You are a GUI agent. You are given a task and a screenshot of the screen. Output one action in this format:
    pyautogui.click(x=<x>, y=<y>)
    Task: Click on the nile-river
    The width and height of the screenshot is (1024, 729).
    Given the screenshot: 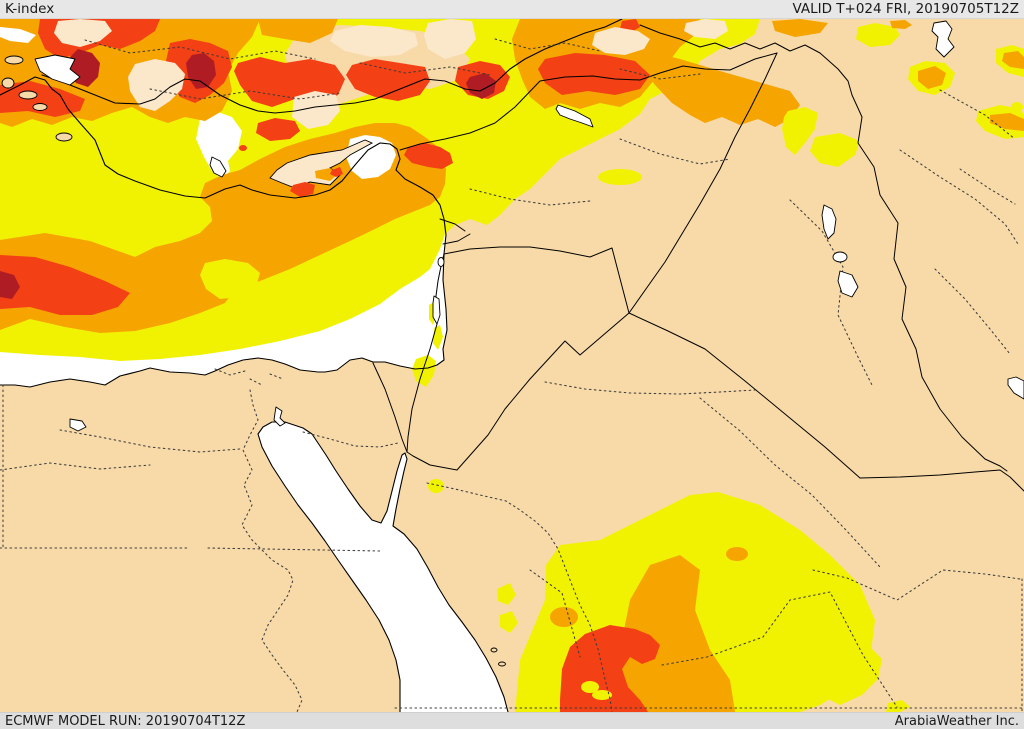 What is the action you would take?
    pyautogui.click(x=272, y=550)
    